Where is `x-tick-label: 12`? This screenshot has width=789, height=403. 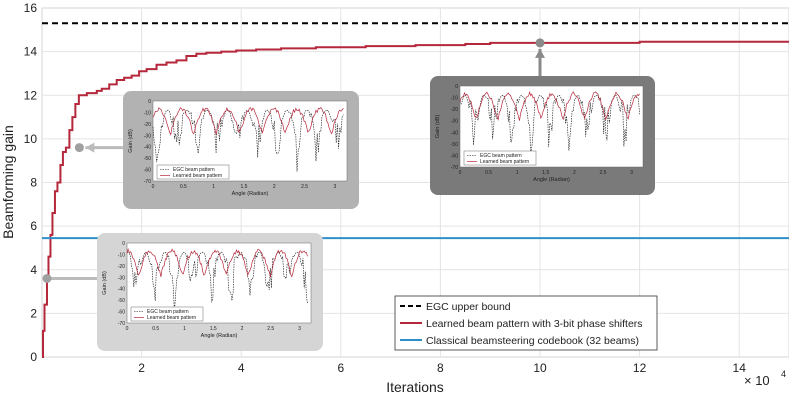
x-tick-label: 12 is located at coordinates (640, 368).